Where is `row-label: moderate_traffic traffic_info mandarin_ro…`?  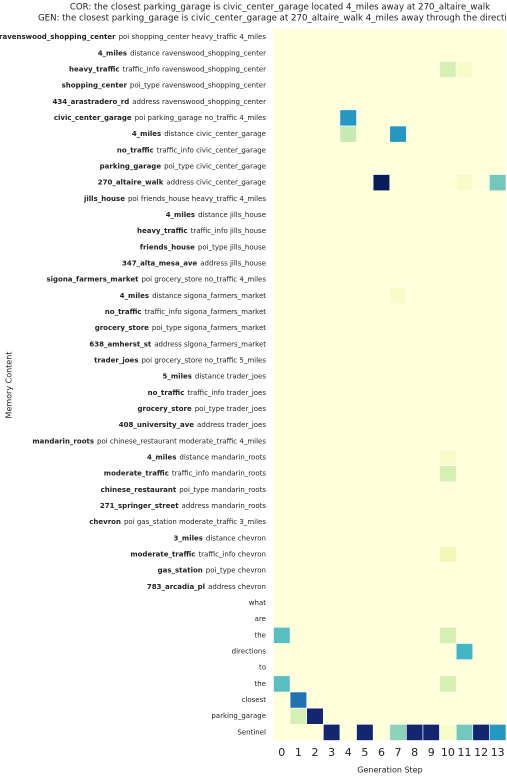 row-label: moderate_traffic traffic_info mandarin_ro… is located at coordinates (185, 474).